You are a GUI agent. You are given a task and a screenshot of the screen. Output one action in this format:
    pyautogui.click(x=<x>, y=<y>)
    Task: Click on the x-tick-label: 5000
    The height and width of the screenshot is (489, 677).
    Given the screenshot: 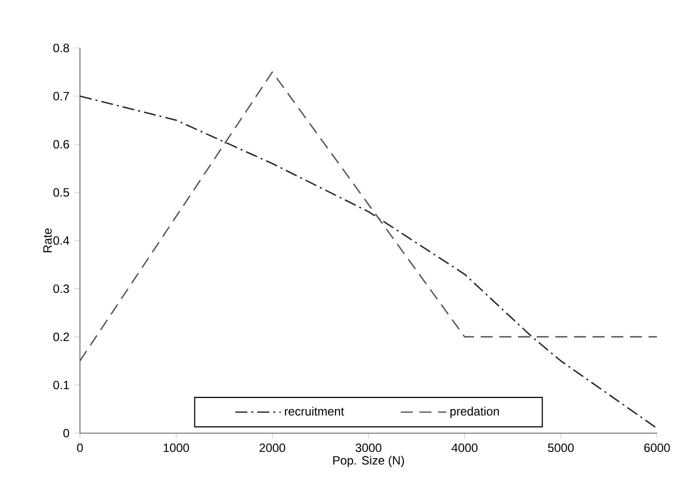 What is the action you would take?
    pyautogui.click(x=561, y=447)
    